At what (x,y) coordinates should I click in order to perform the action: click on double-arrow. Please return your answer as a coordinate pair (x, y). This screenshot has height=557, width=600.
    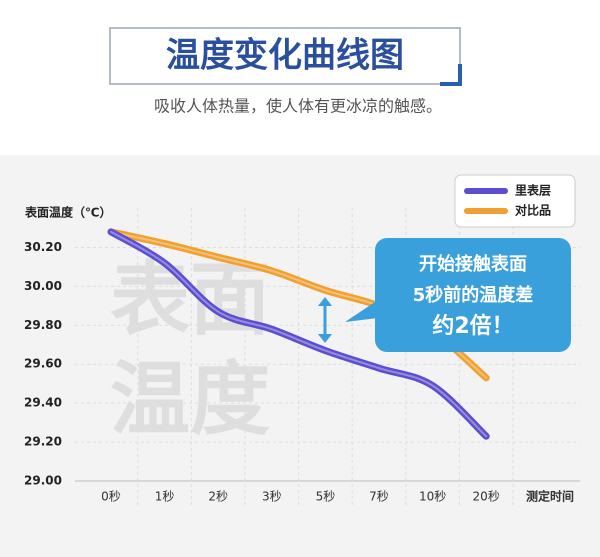
    Looking at the image, I should click on (325, 320).